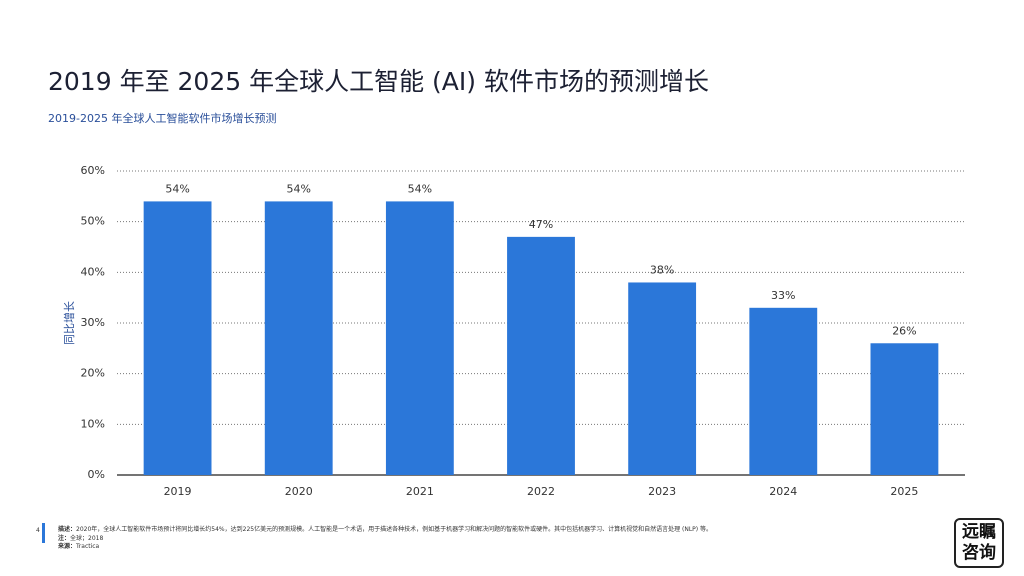  What do you see at coordinates (87, 538) in the screenshot?
I see `note-text: 全球；2018` at bounding box center [87, 538].